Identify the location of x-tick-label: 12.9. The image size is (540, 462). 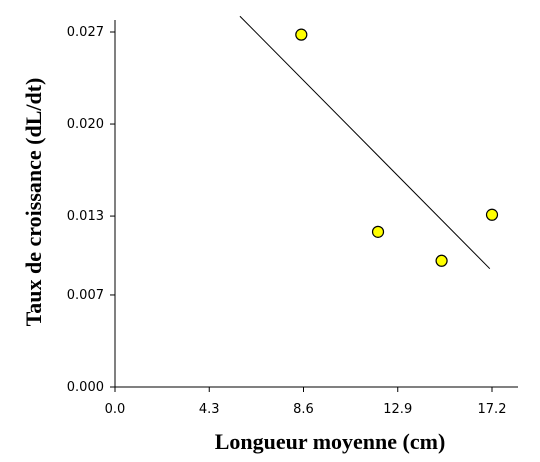
(397, 409).